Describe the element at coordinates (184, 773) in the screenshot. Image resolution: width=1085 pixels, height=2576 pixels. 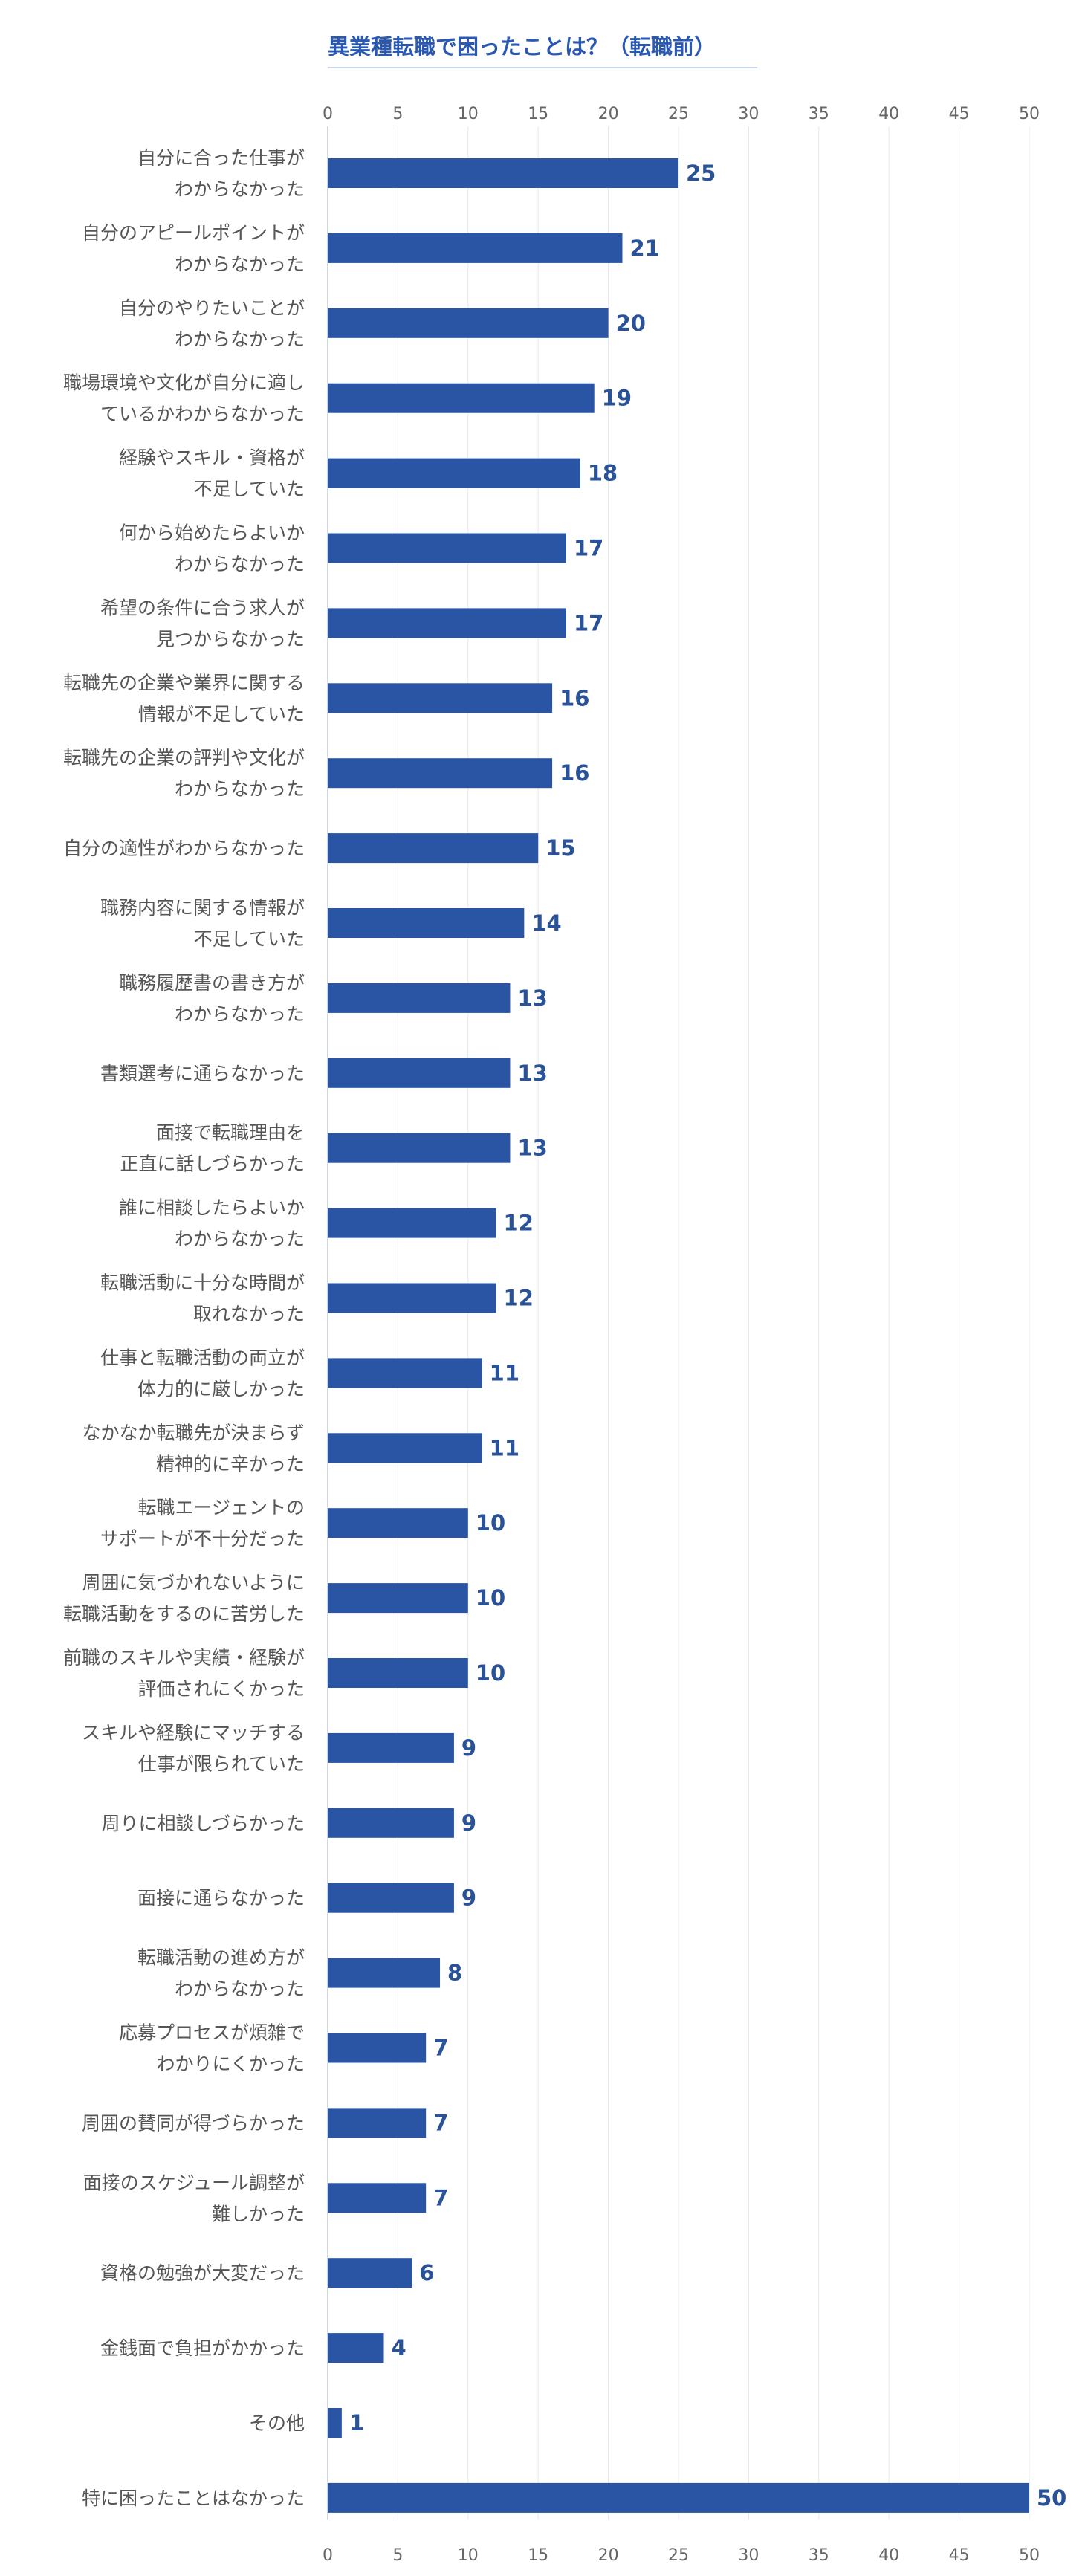
I see `category-label: 転職先の企業の評判や文化がわからなかった` at that location.